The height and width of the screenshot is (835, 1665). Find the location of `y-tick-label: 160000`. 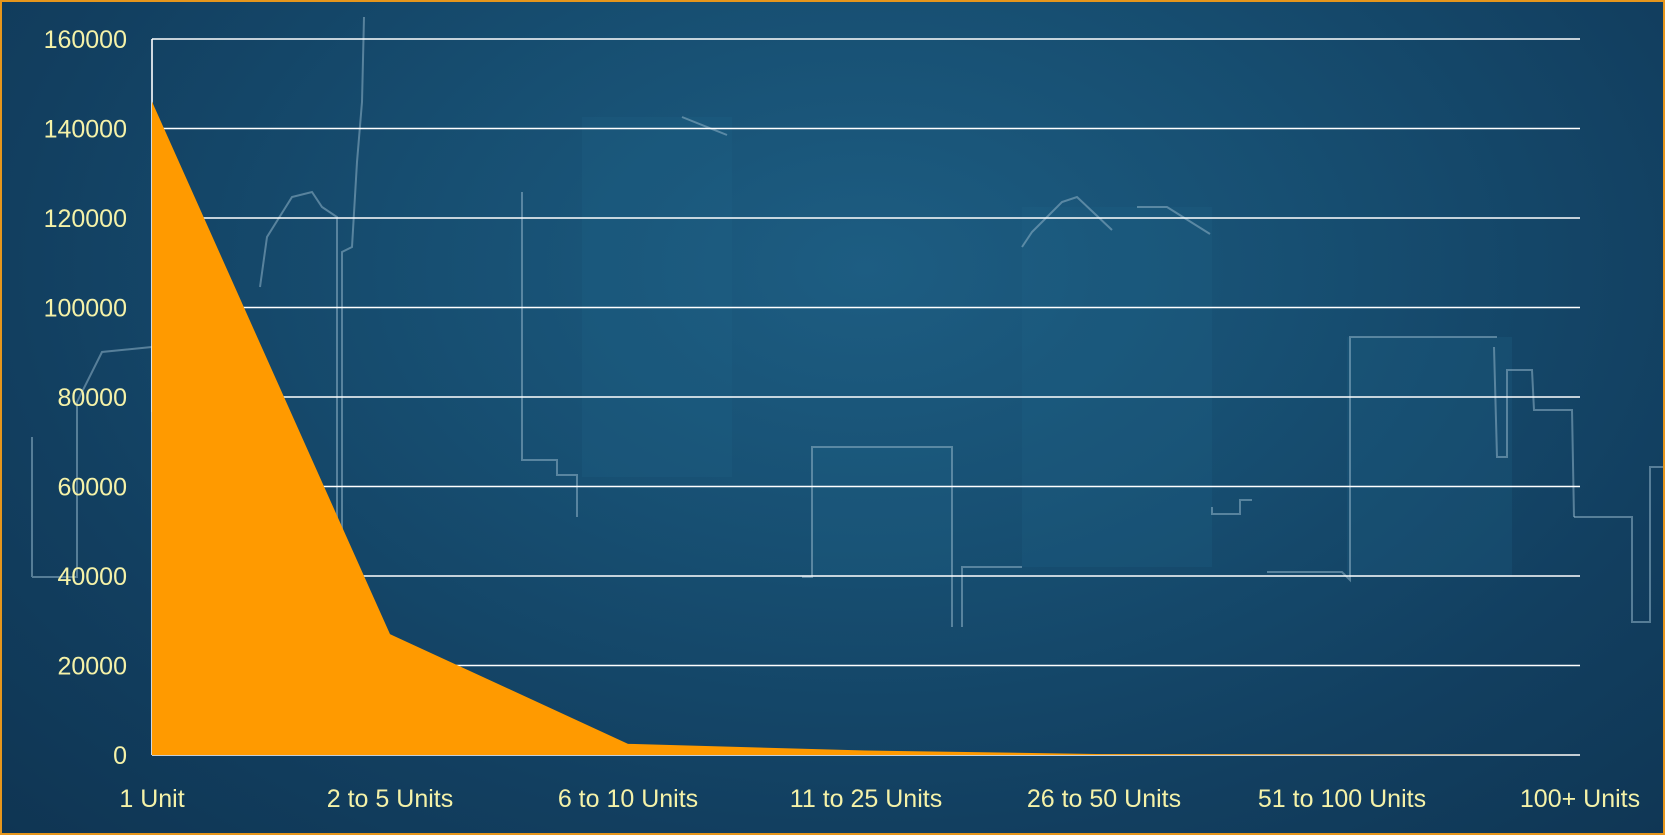

y-tick-label: 160000 is located at coordinates (85, 40).